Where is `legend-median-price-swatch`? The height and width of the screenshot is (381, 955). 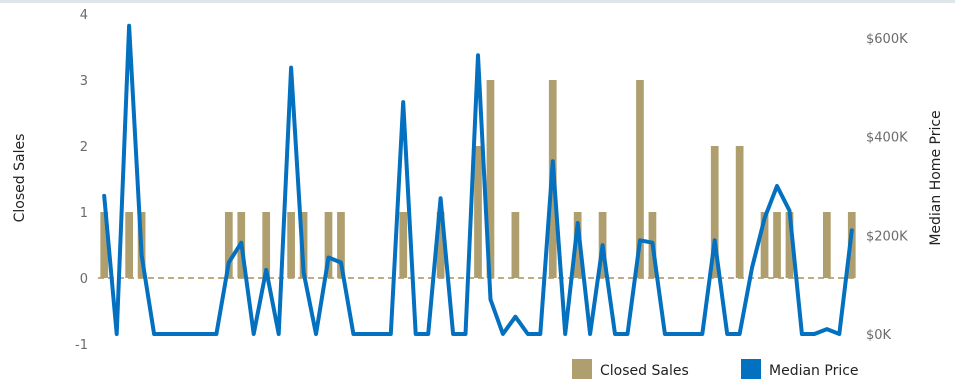
legend-median-price-swatch is located at coordinates (751, 369).